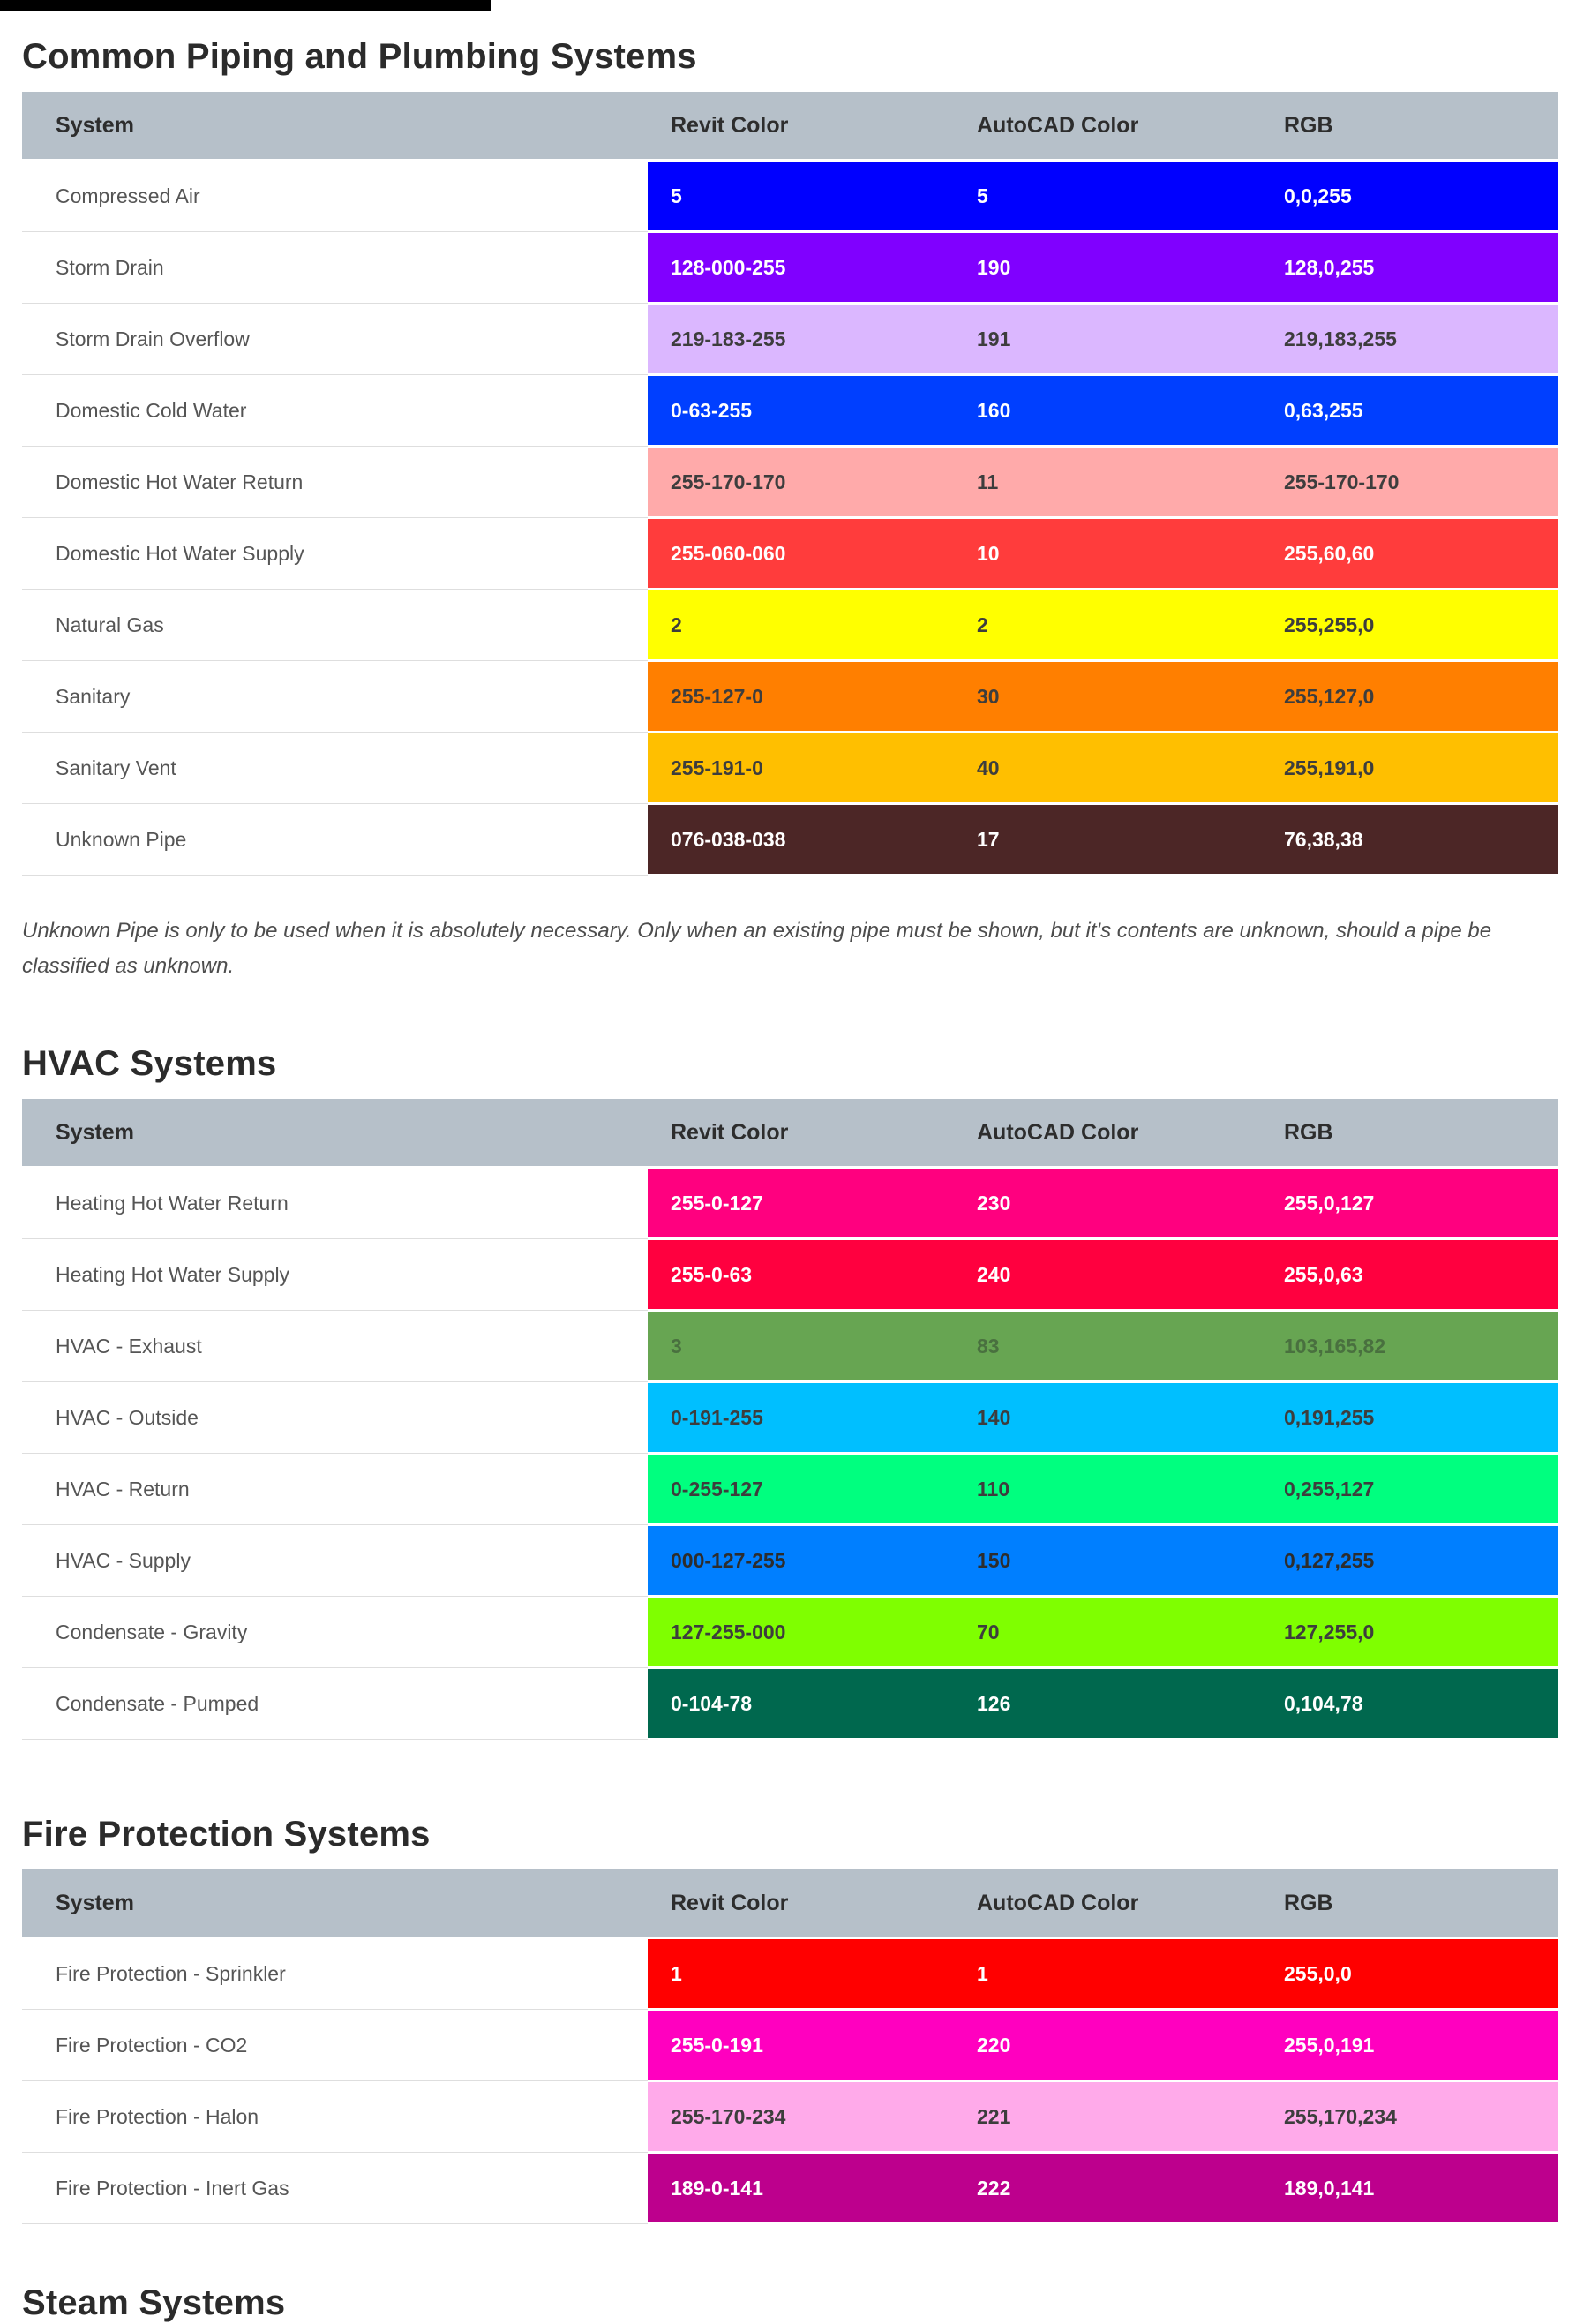 This screenshot has height=2324, width=1591. I want to click on system-name: Domestic Cold Water, so click(335, 411).